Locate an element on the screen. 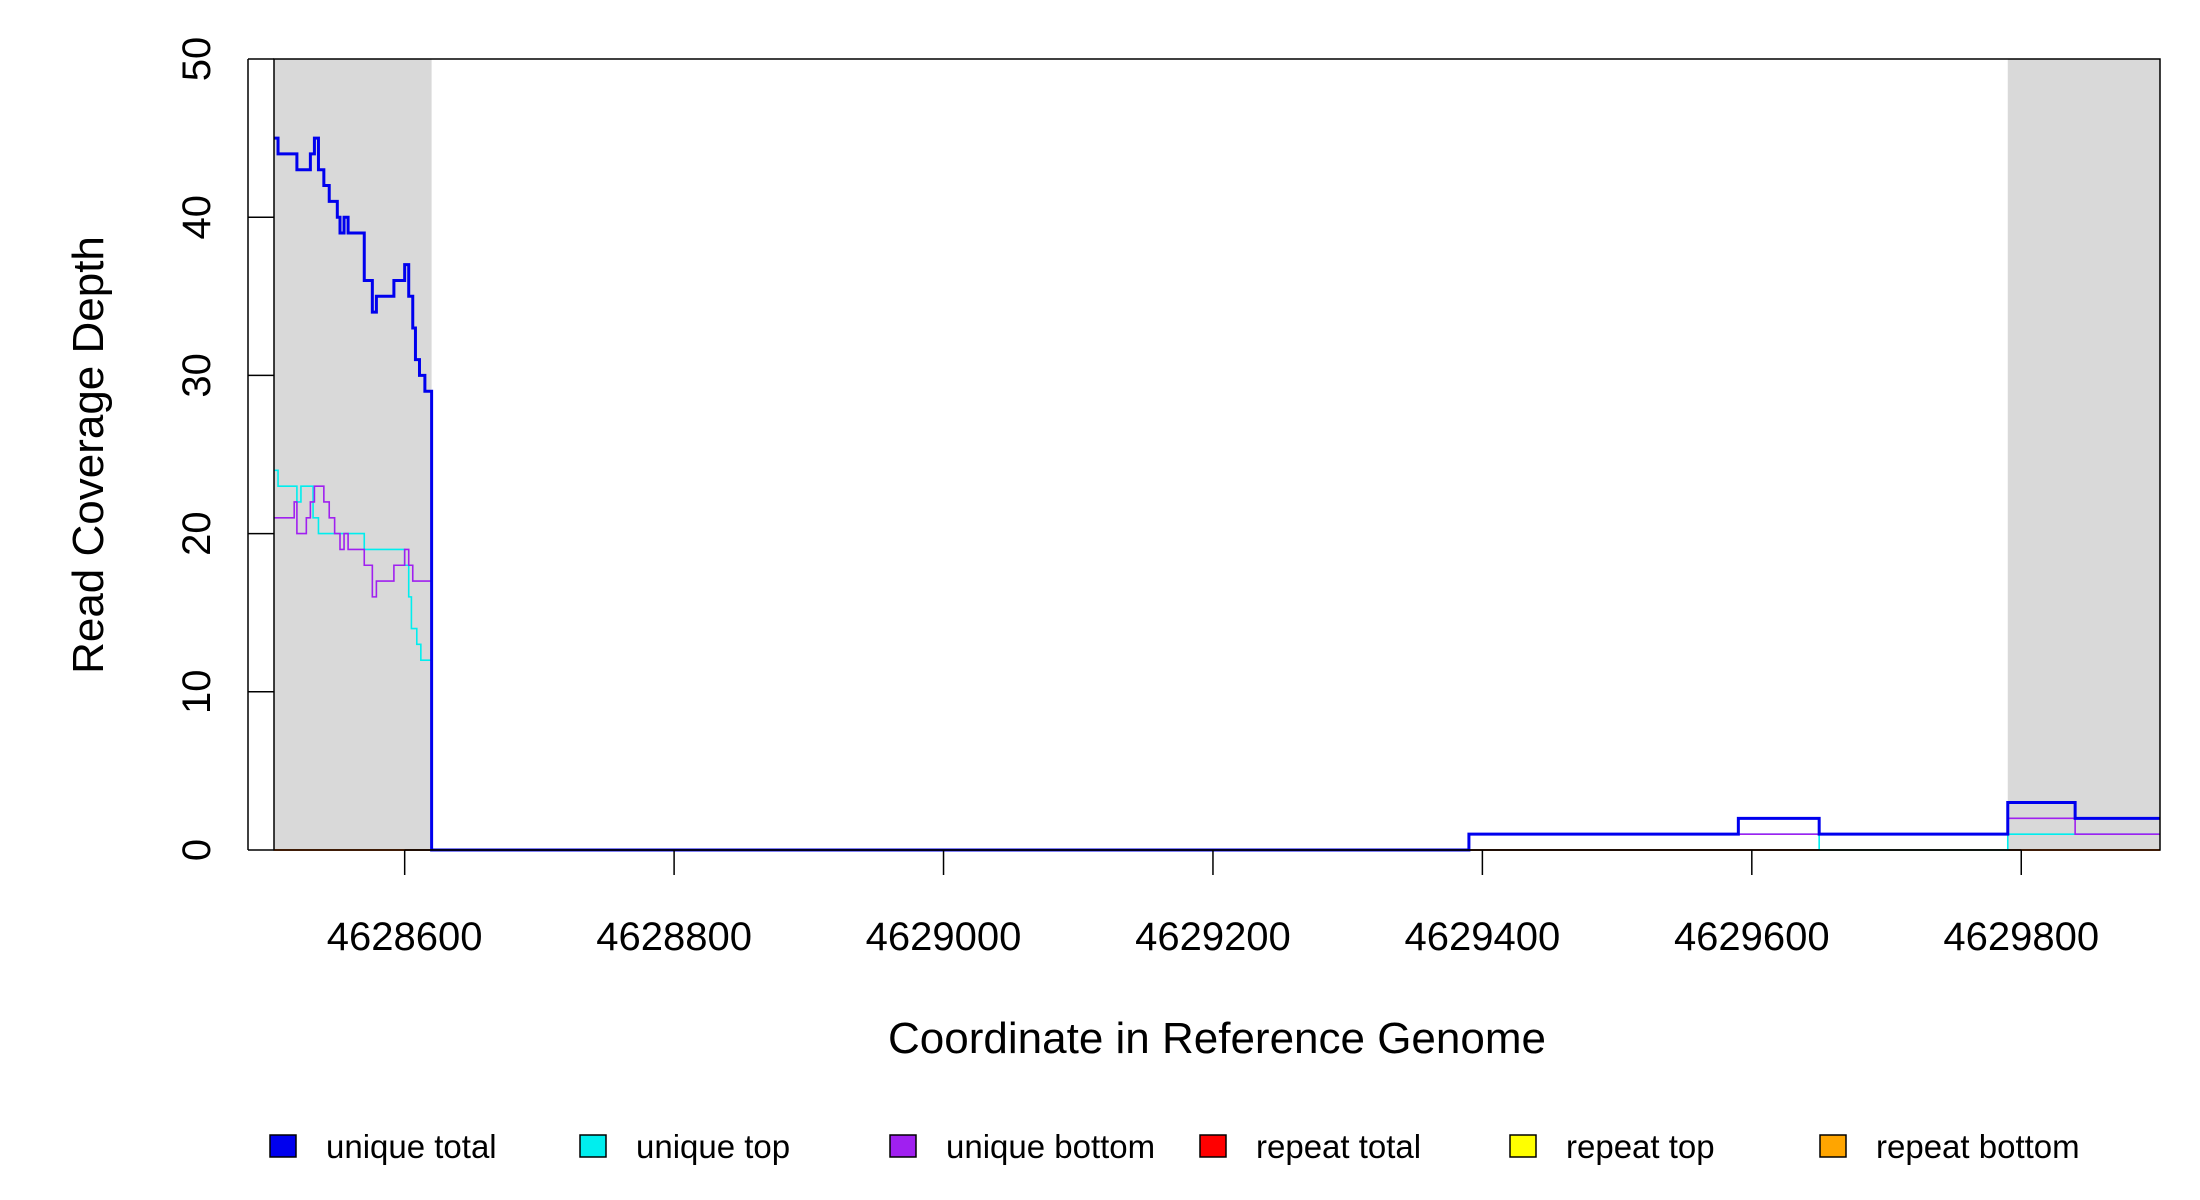  y-tick-label: 40 is located at coordinates (197, 217).